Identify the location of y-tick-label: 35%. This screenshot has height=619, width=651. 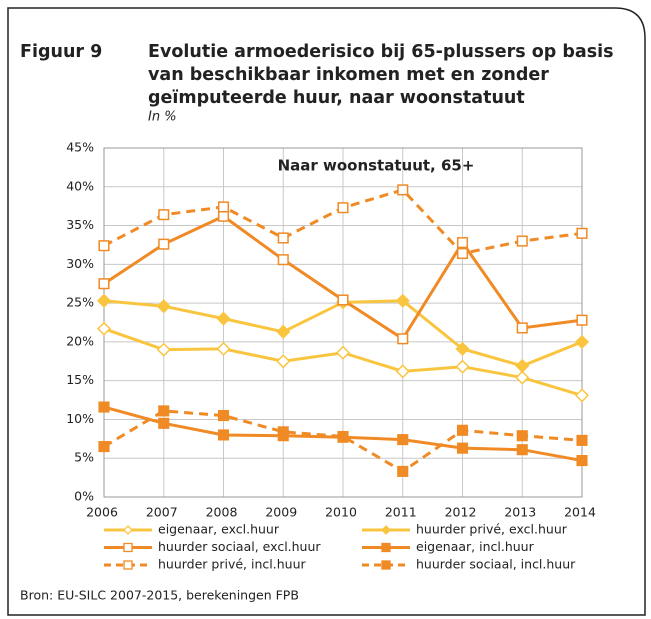
(80, 224).